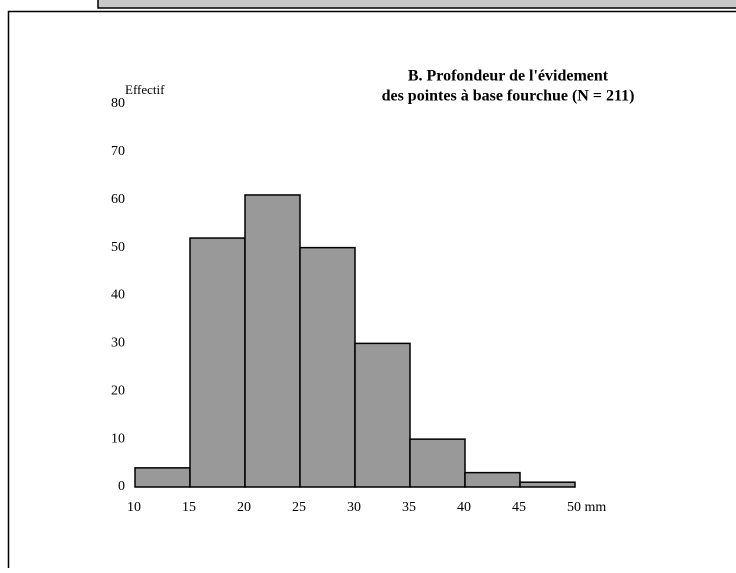  Describe the element at coordinates (508, 76) in the screenshot. I see `chart-title: B. Profondeur de l'évidement` at that location.